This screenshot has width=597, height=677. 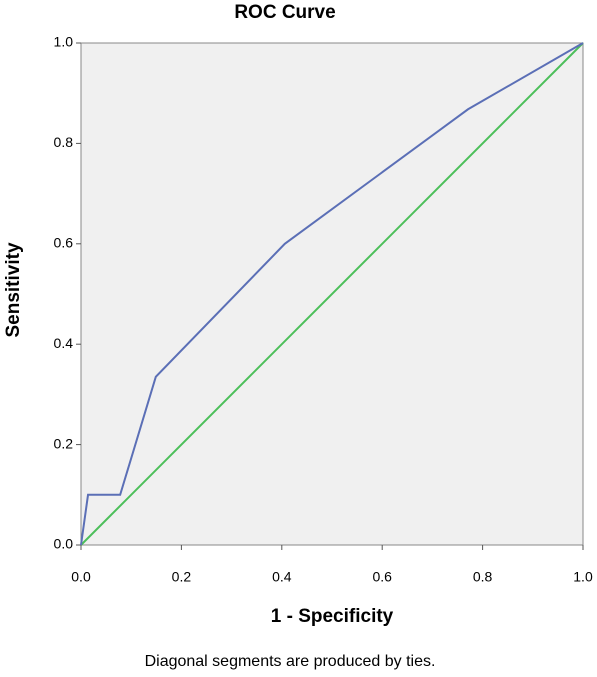 I want to click on y-axis-label: Sensitivity, so click(x=13, y=289).